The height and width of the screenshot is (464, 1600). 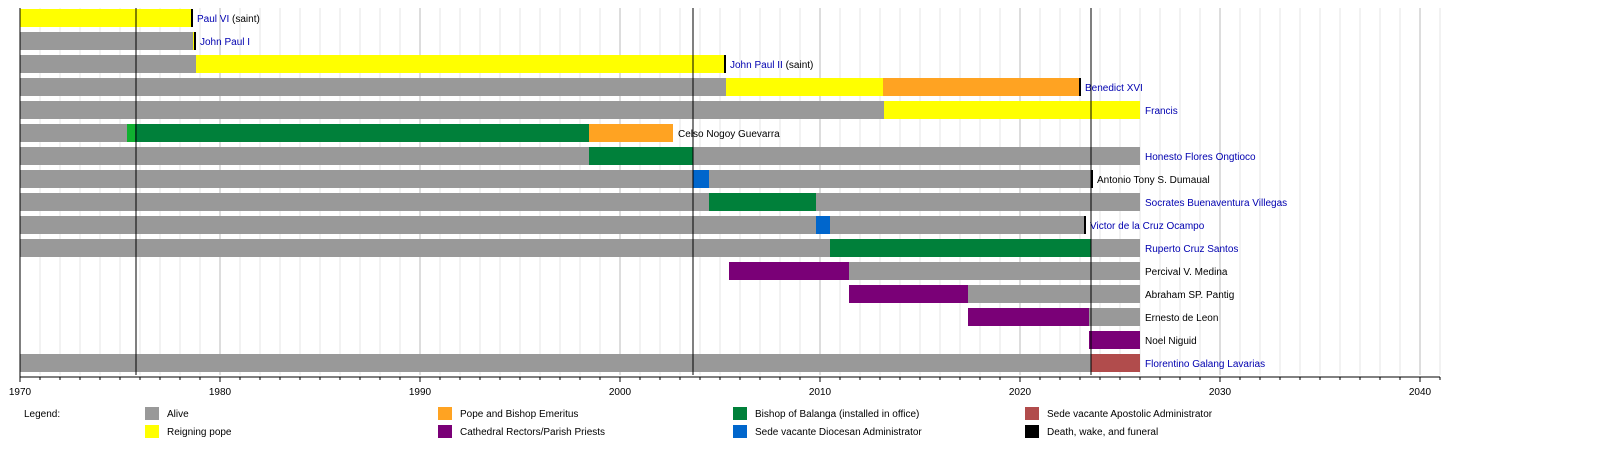 I want to click on person-name: Antonio Tony S. Dumaual, so click(x=1153, y=180).